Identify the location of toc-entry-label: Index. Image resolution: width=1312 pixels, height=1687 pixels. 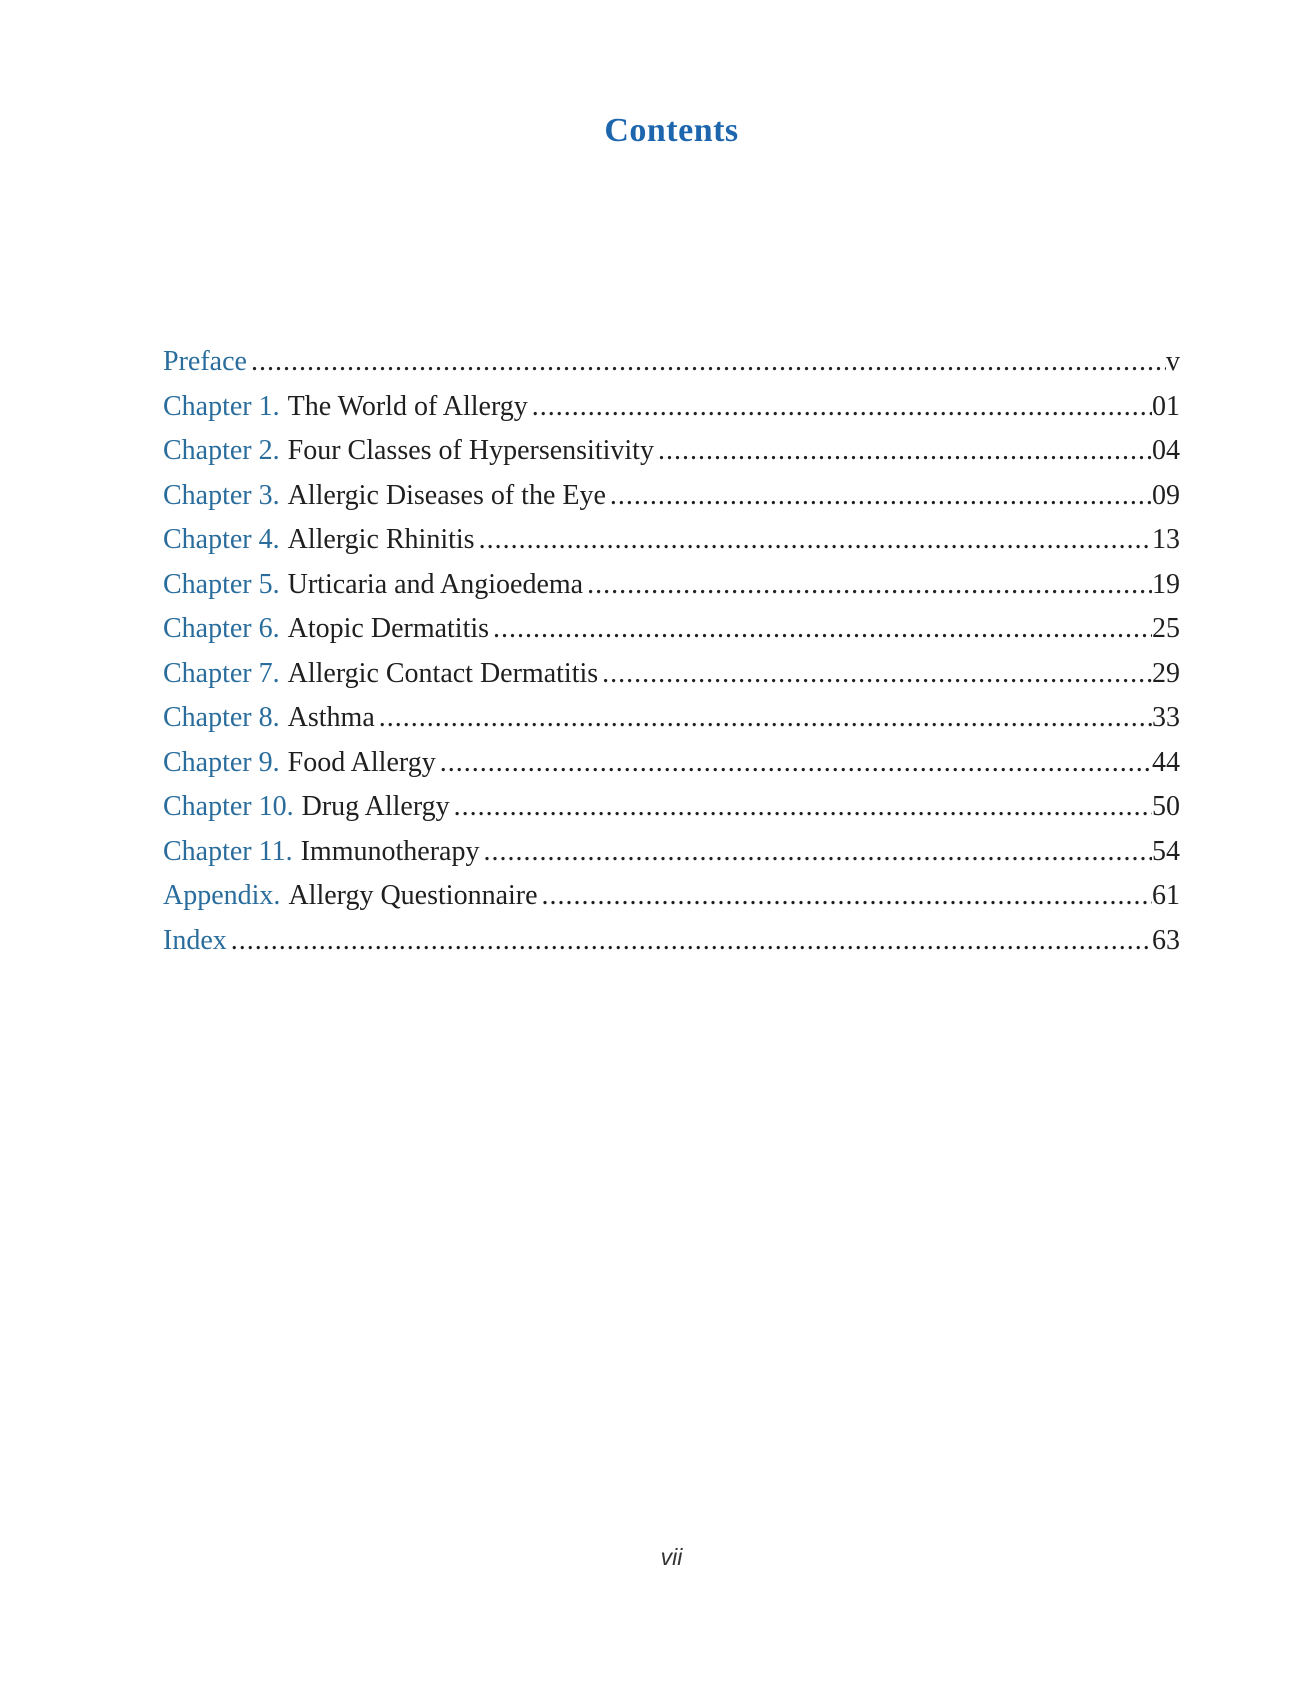
(195, 940).